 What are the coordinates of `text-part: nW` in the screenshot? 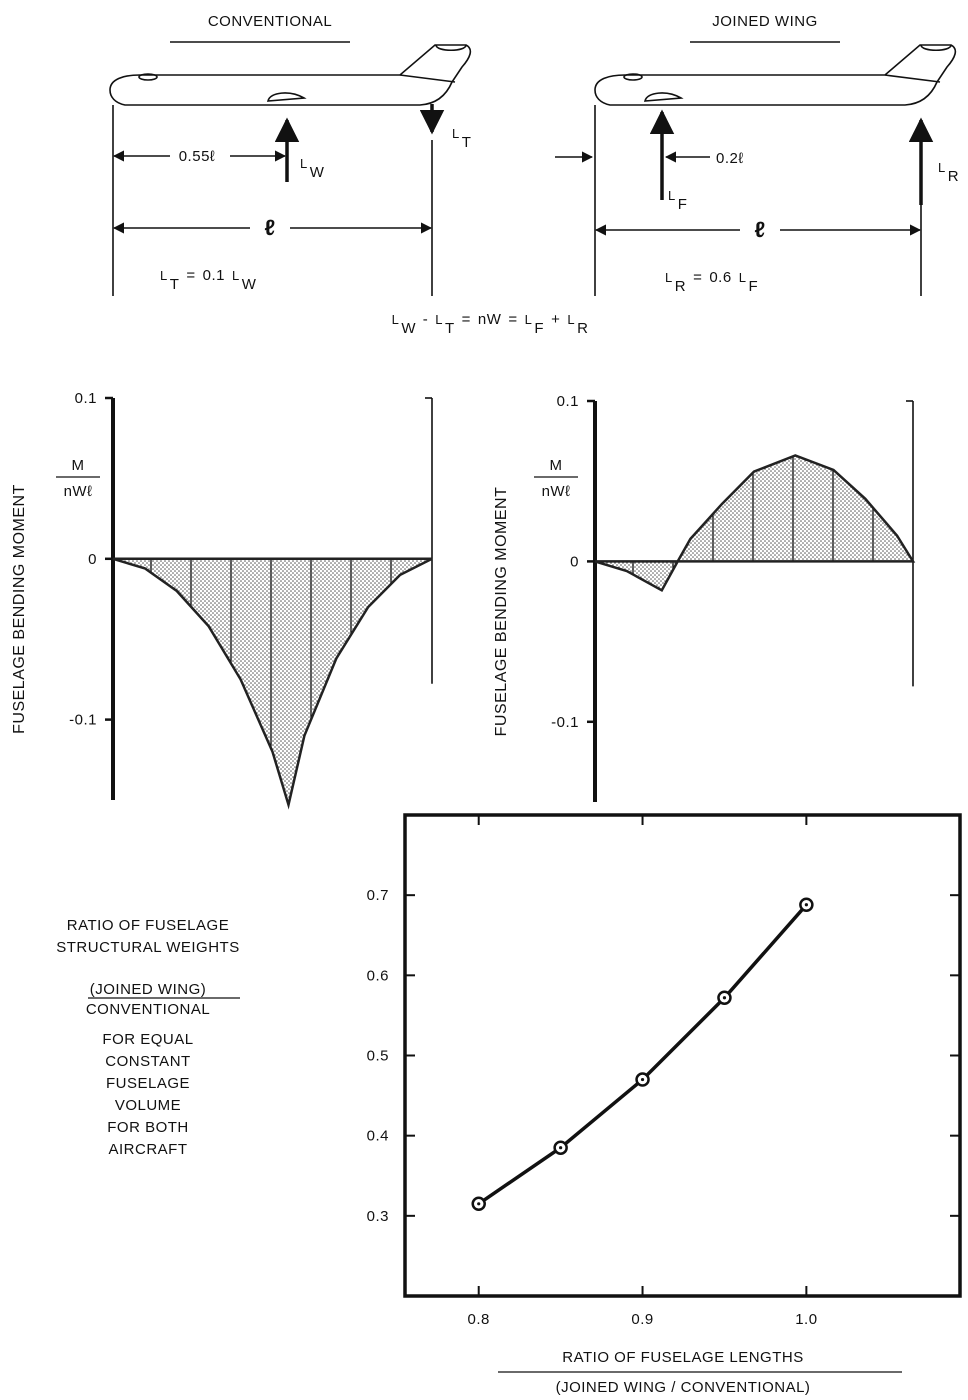 It's located at (490, 319).